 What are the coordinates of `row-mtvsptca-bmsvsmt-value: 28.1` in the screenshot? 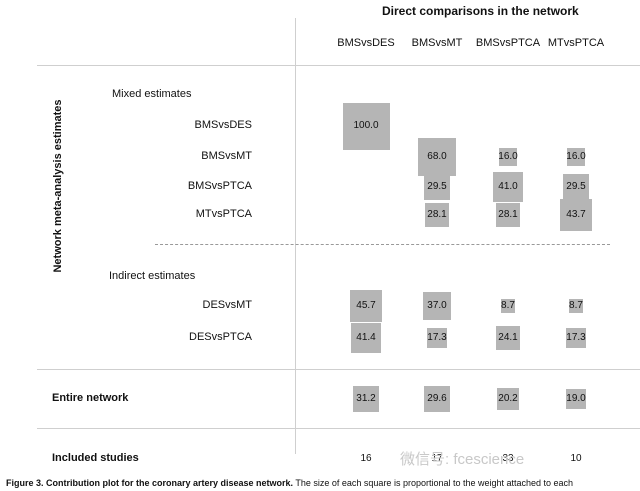 It's located at (437, 214).